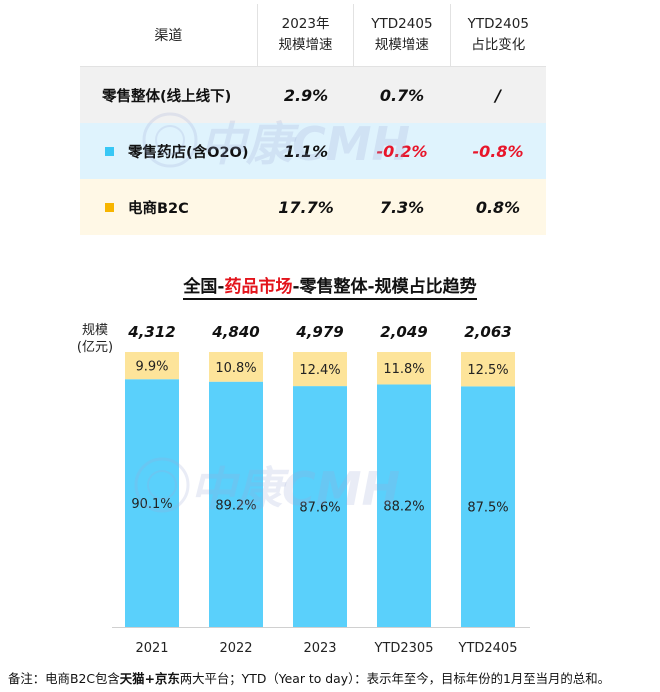  Describe the element at coordinates (151, 648) in the screenshot. I see `x-tick-label: 2021` at that location.